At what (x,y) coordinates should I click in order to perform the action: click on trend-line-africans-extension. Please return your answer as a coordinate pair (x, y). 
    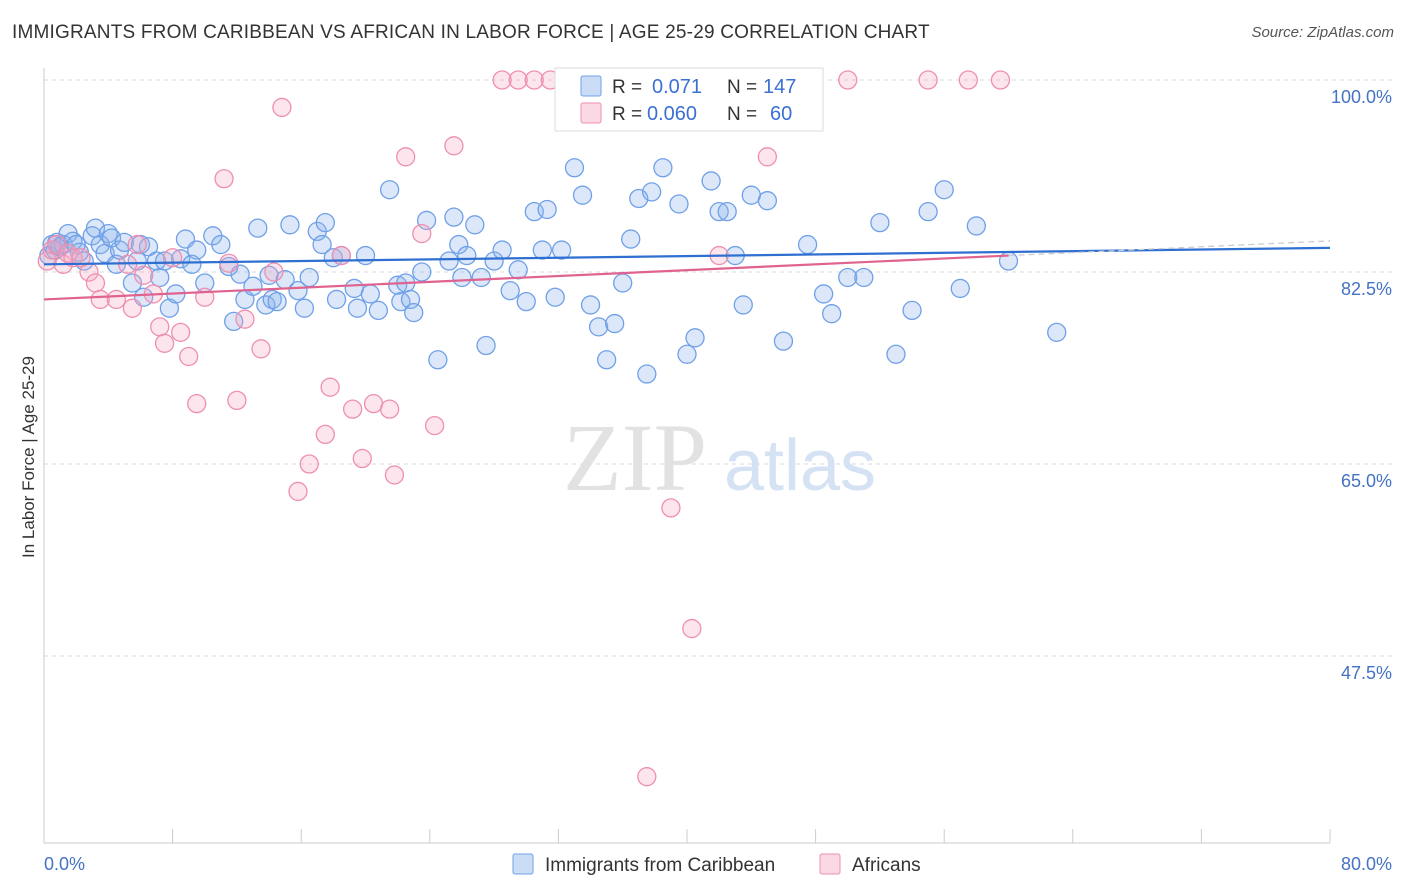
    Looking at the image, I should click on (1169, 248).